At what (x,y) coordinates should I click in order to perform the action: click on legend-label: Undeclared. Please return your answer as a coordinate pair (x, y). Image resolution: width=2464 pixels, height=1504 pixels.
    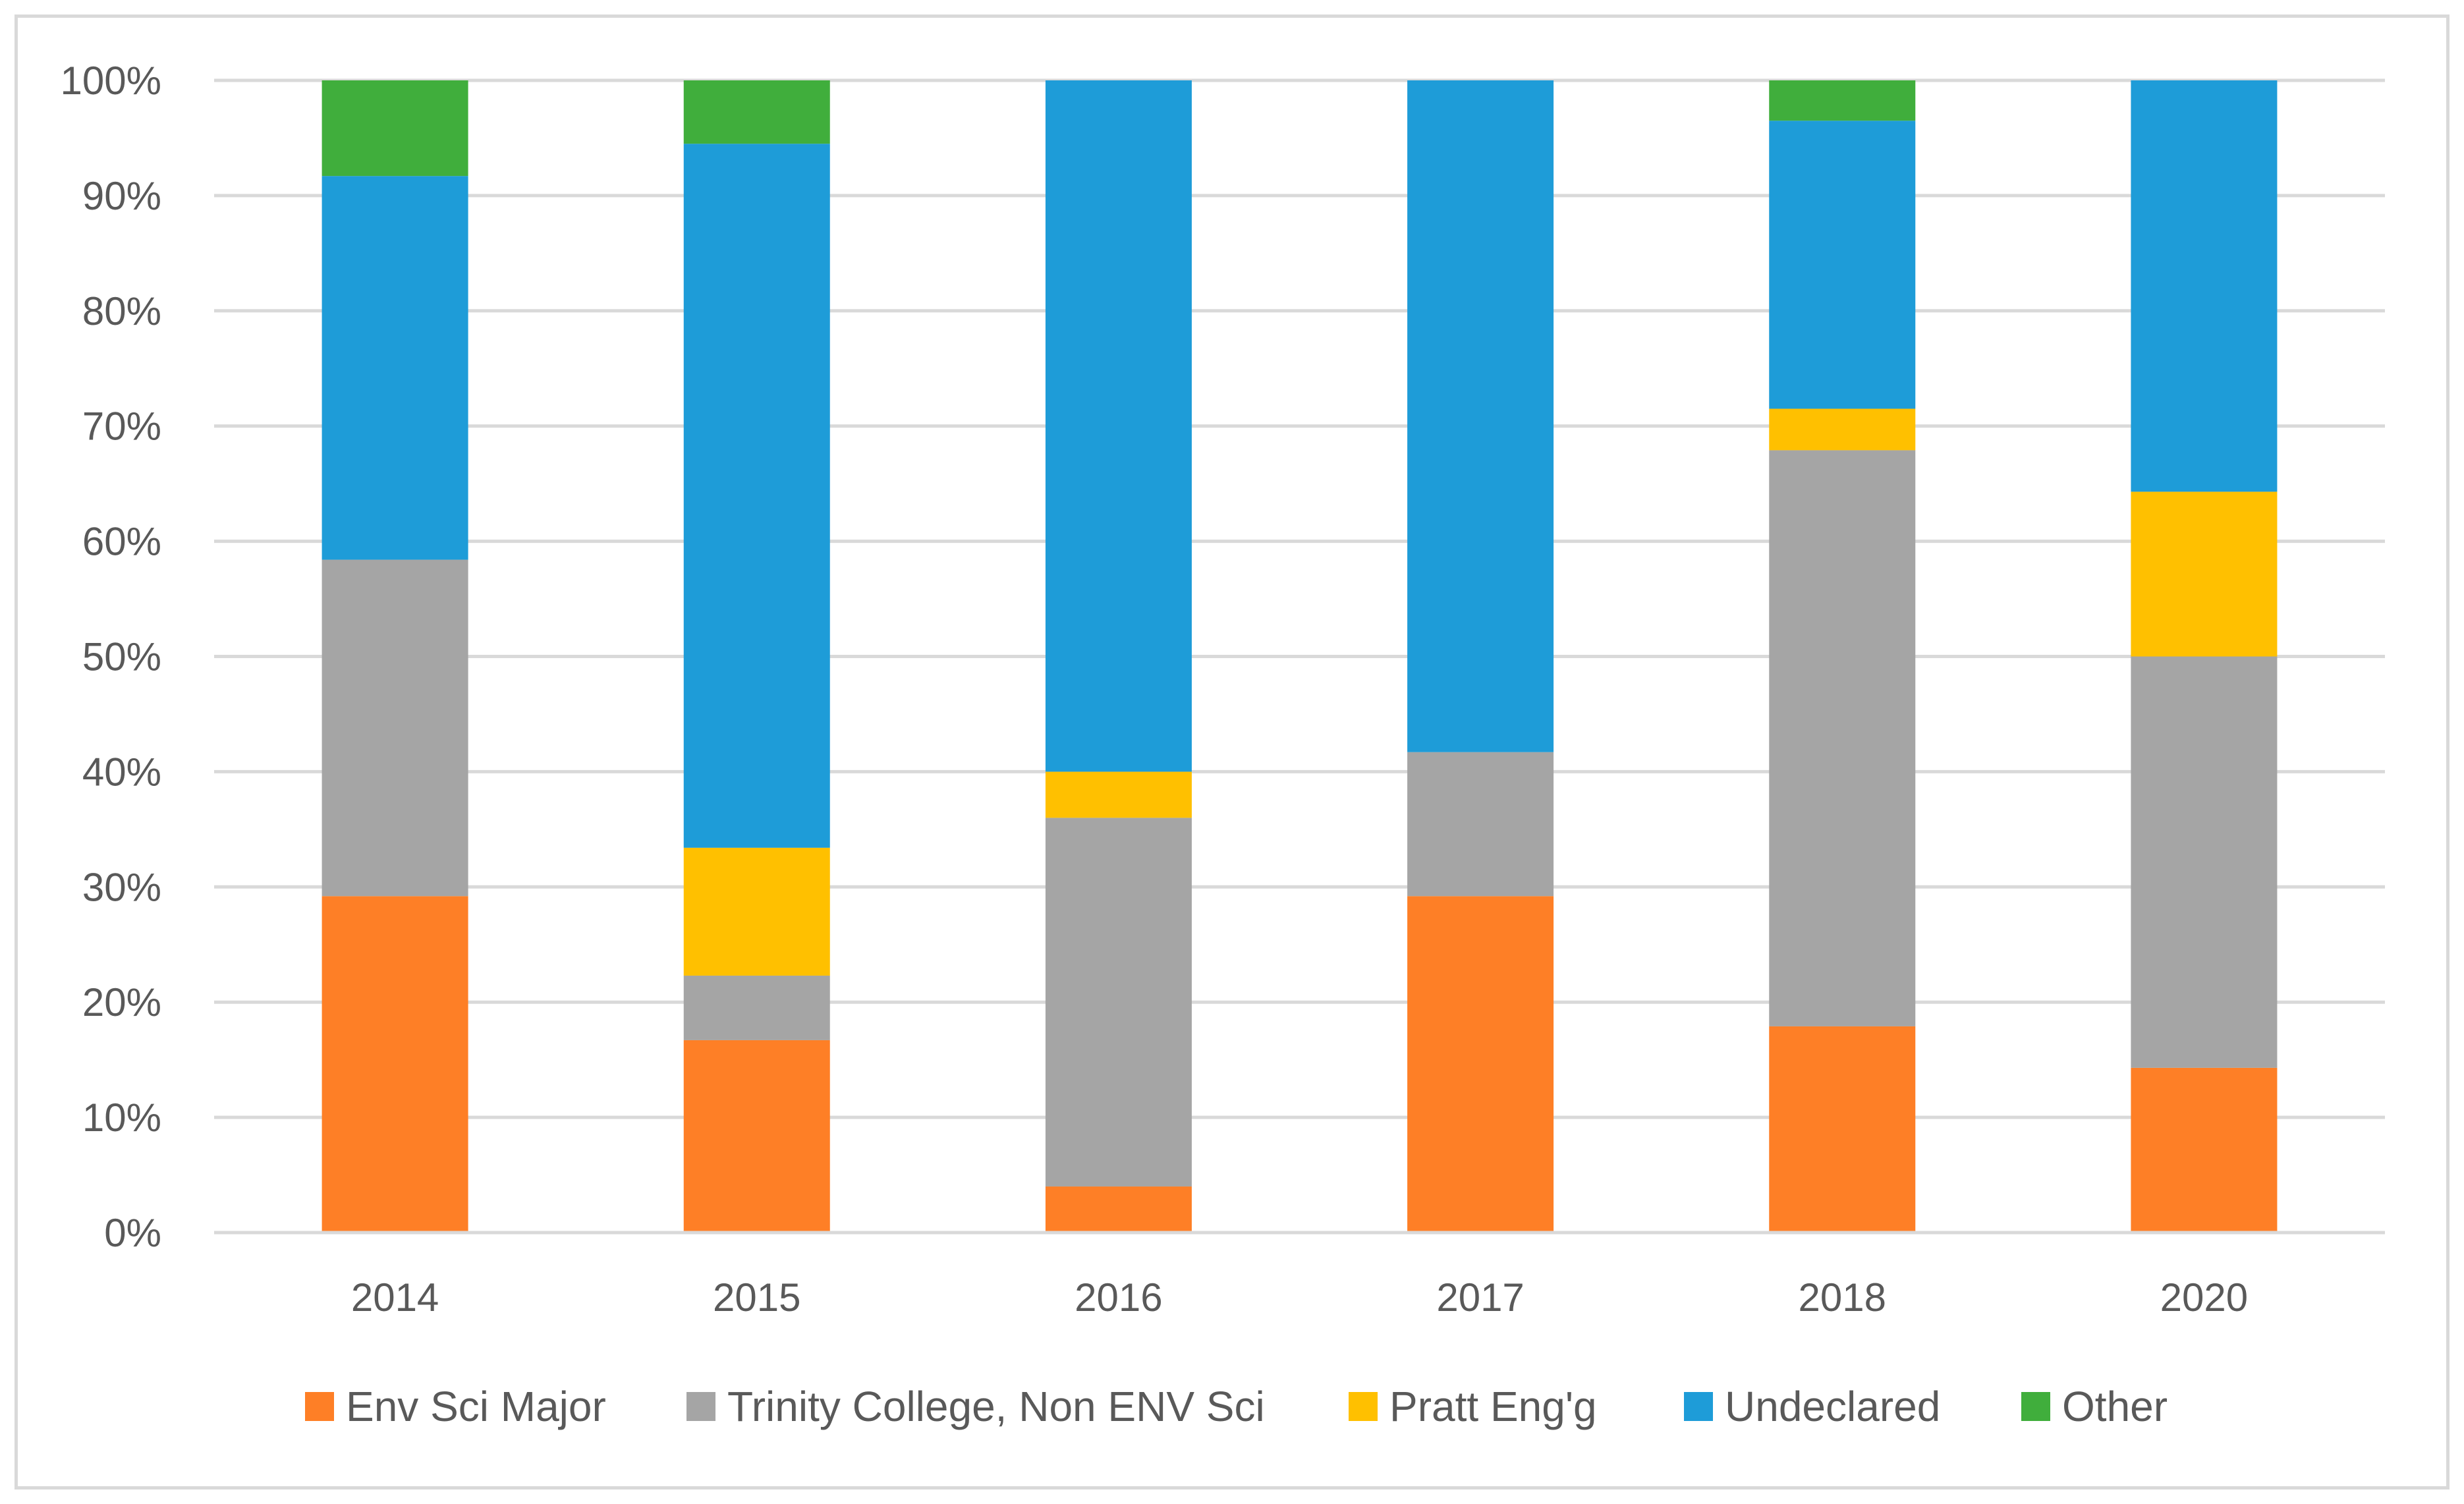
    Looking at the image, I should click on (1832, 1406).